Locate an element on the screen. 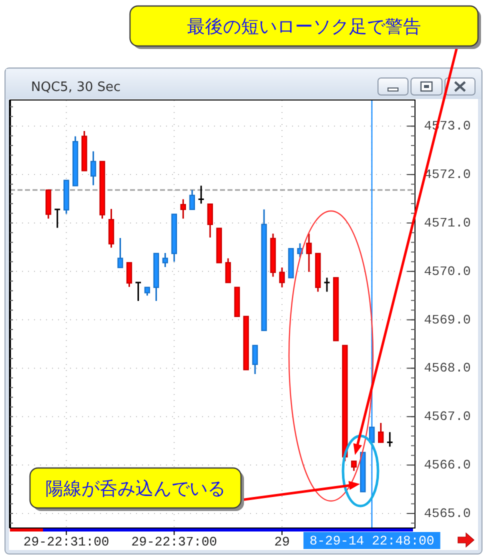 The image size is (487, 559). y-tick-label: 4571.0 is located at coordinates (447, 222).